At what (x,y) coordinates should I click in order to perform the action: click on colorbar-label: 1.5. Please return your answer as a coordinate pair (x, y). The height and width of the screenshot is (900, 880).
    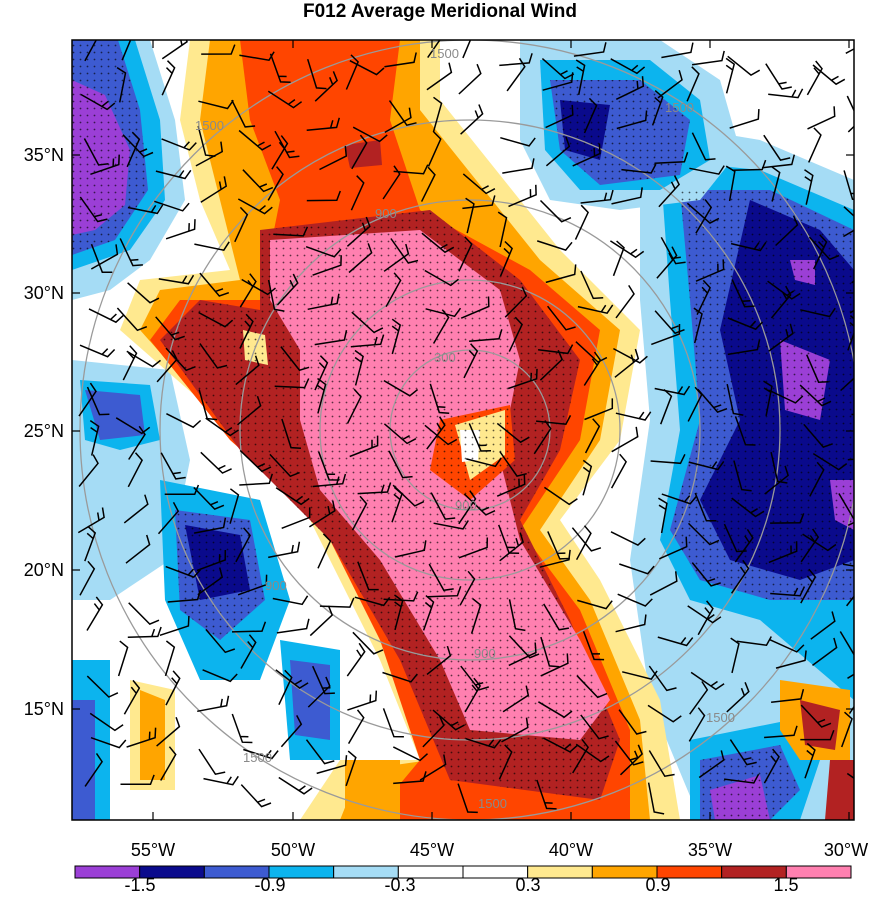
    Looking at the image, I should click on (785, 885).